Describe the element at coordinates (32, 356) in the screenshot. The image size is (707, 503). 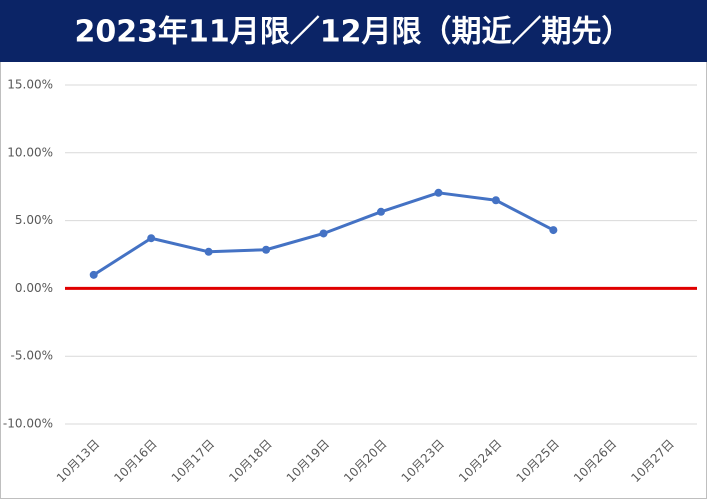
I see `y-tick-label: -5.00%` at that location.